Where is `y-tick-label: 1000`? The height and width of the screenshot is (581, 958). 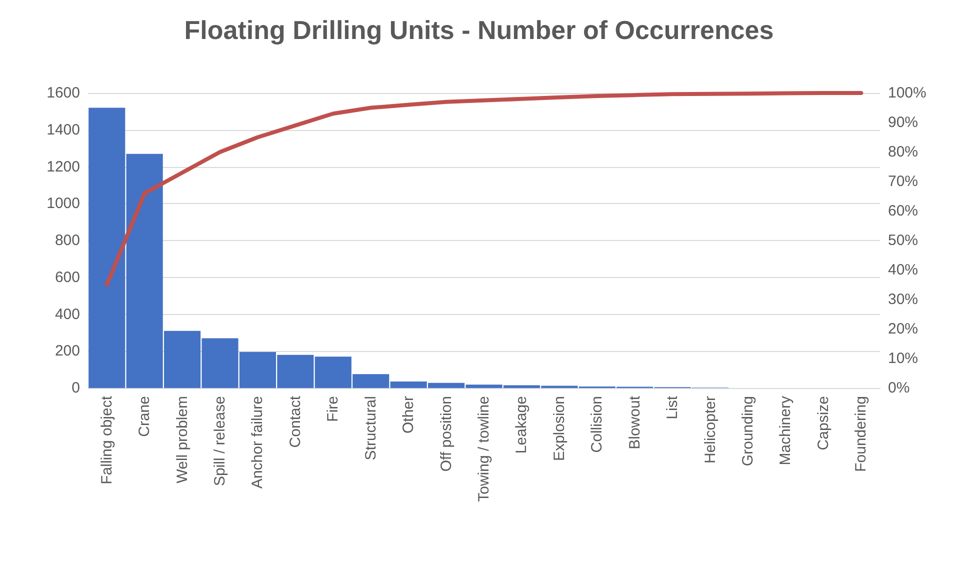
y-tick-label: 1000 is located at coordinates (63, 203).